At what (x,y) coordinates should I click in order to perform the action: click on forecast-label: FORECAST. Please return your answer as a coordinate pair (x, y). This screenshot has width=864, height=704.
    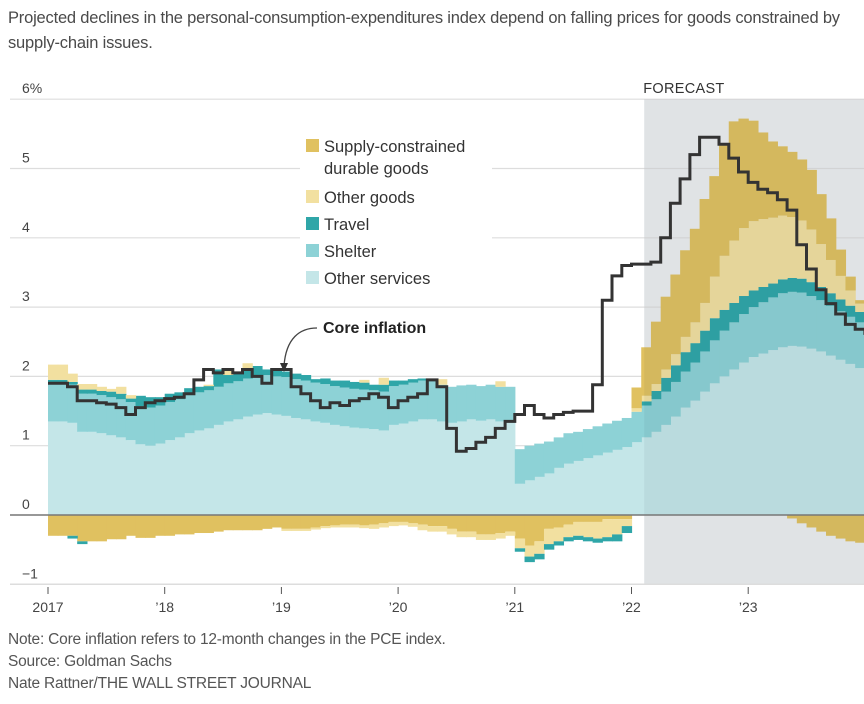
    Looking at the image, I should click on (683, 89).